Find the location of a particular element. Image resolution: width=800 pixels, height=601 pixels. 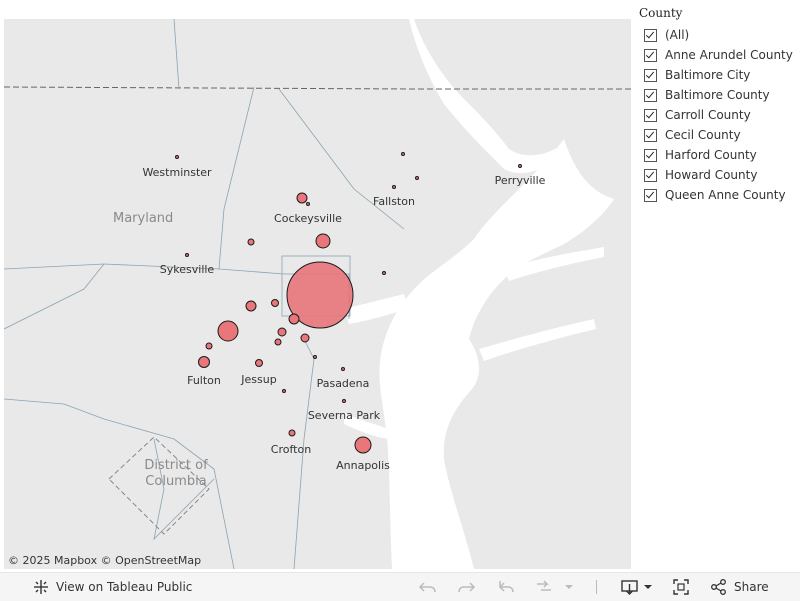

view-on-tableau-label: View on Tableau Public is located at coordinates (124, 587).